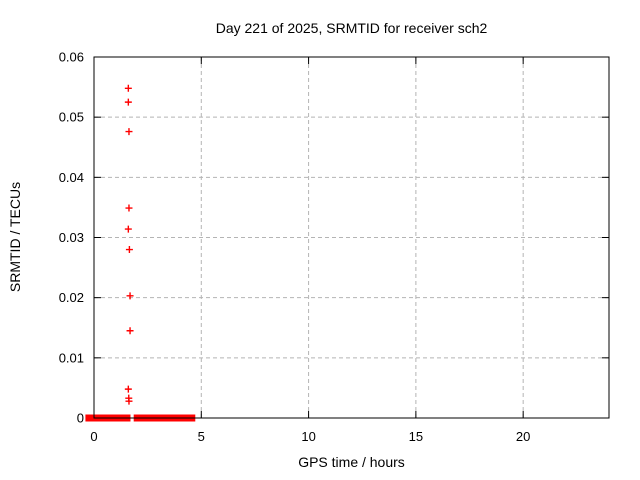 Image resolution: width=640 pixels, height=480 pixels. What do you see at coordinates (71, 357) in the screenshot?
I see `y-tick-label: 0.01` at bounding box center [71, 357].